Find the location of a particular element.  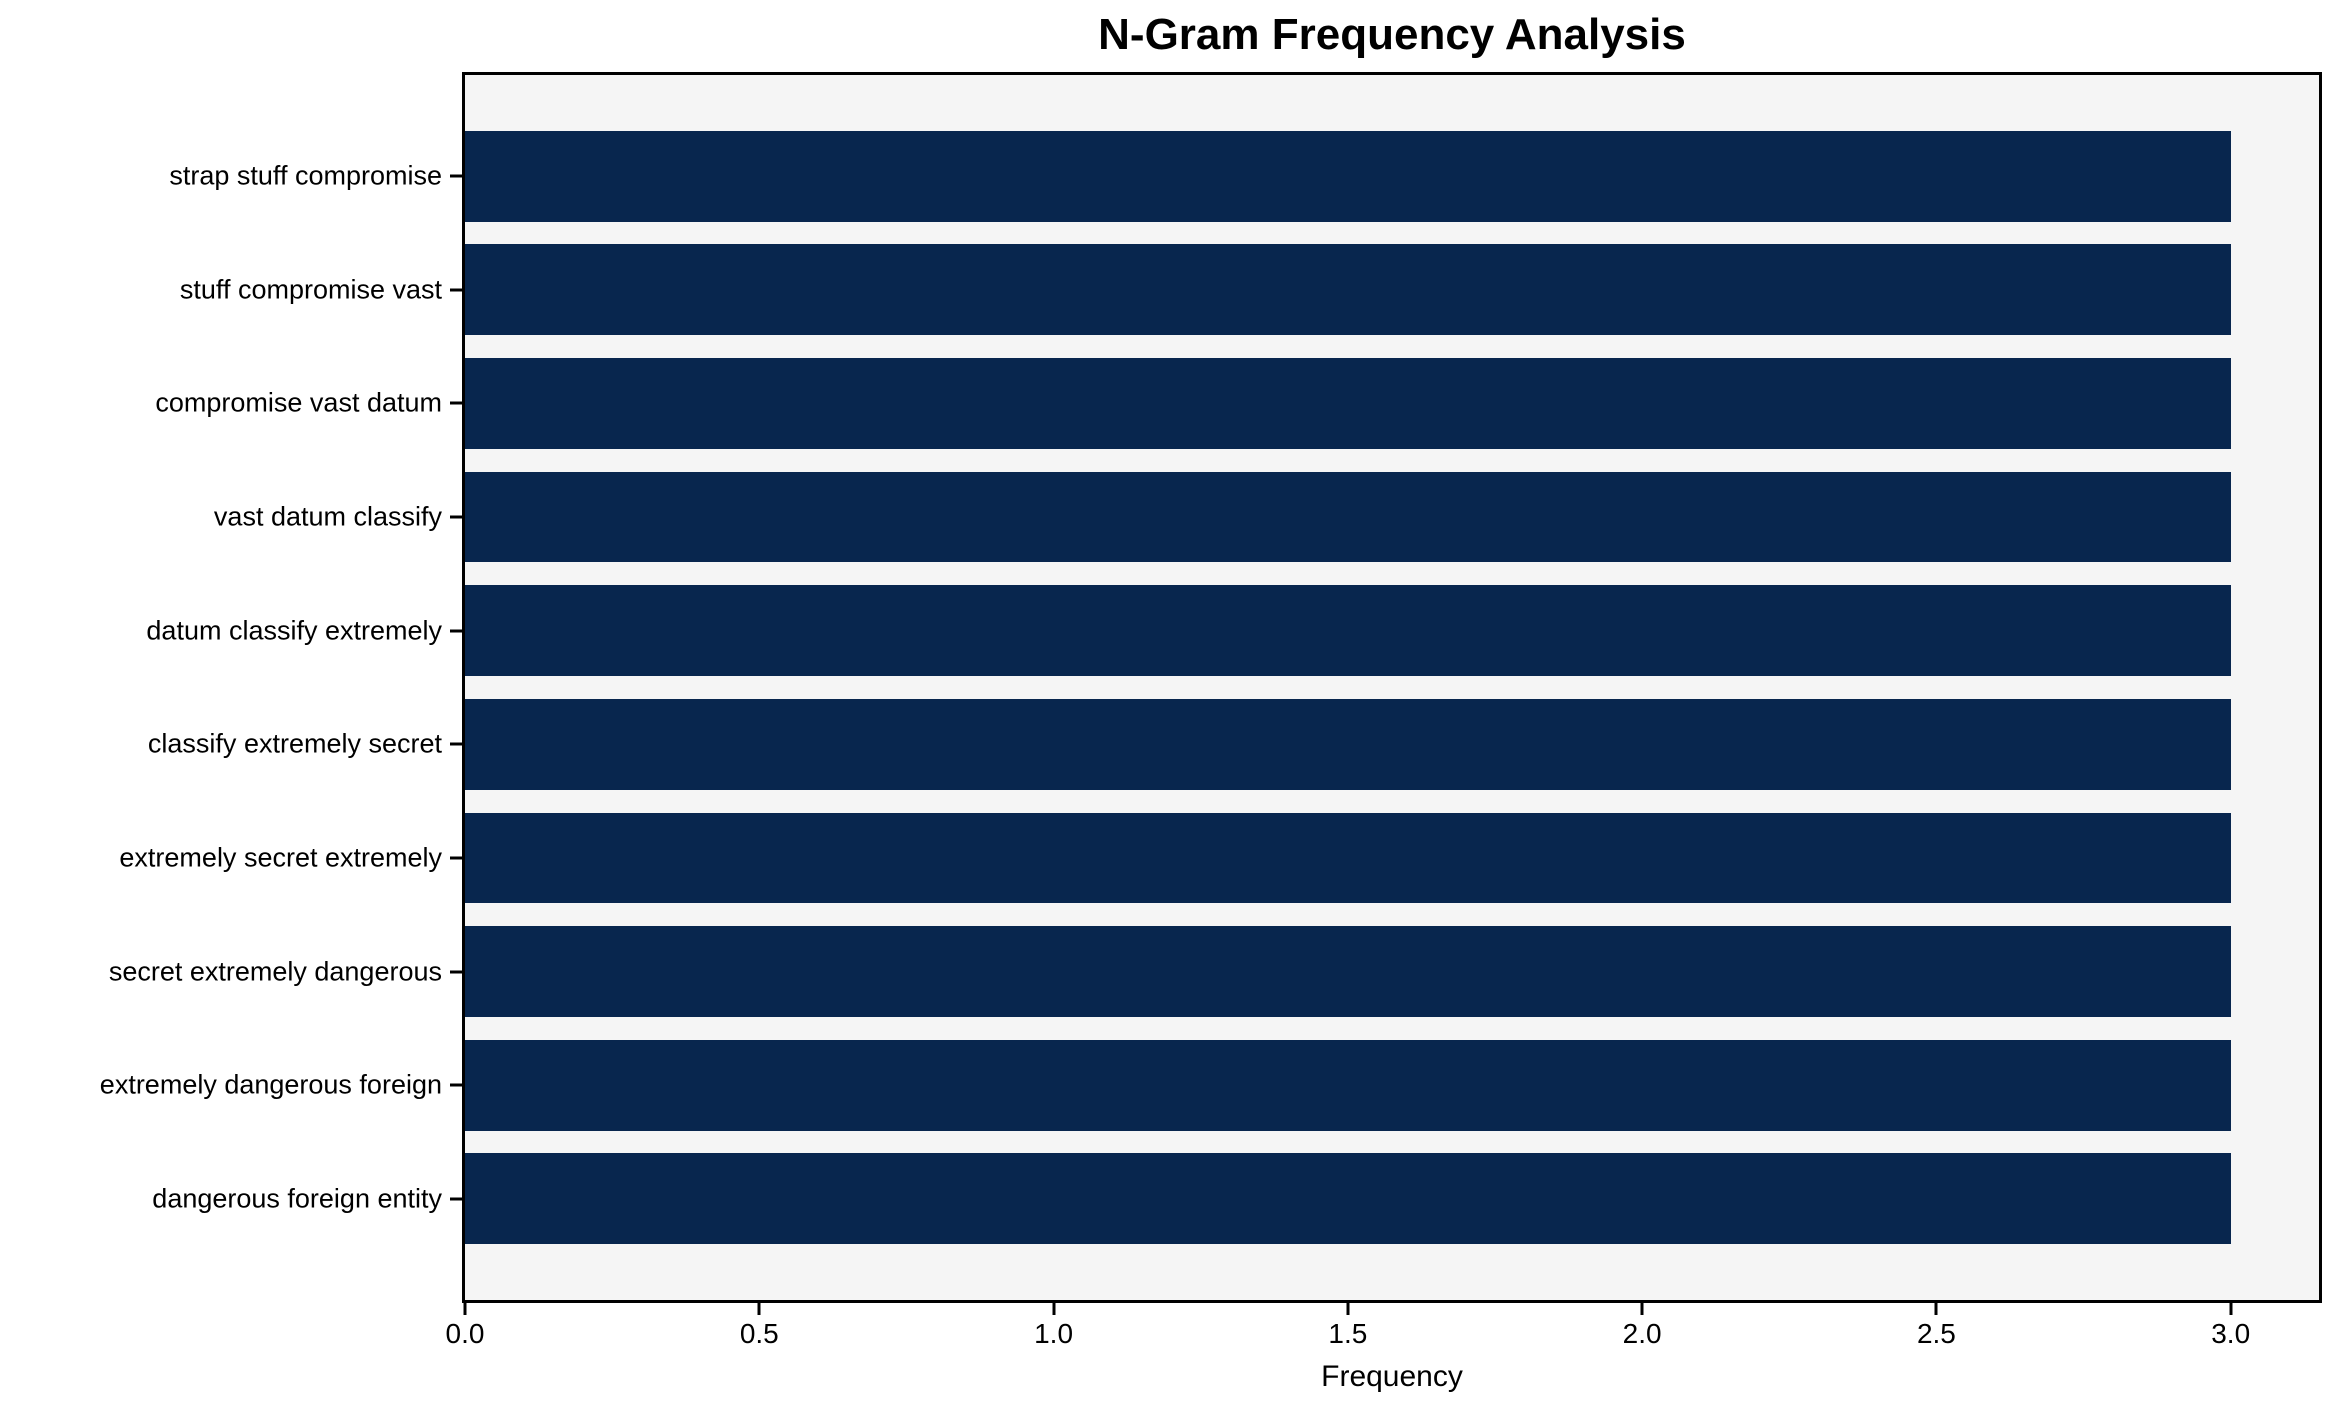

x-tick-label: 2.5 is located at coordinates (1936, 1333).